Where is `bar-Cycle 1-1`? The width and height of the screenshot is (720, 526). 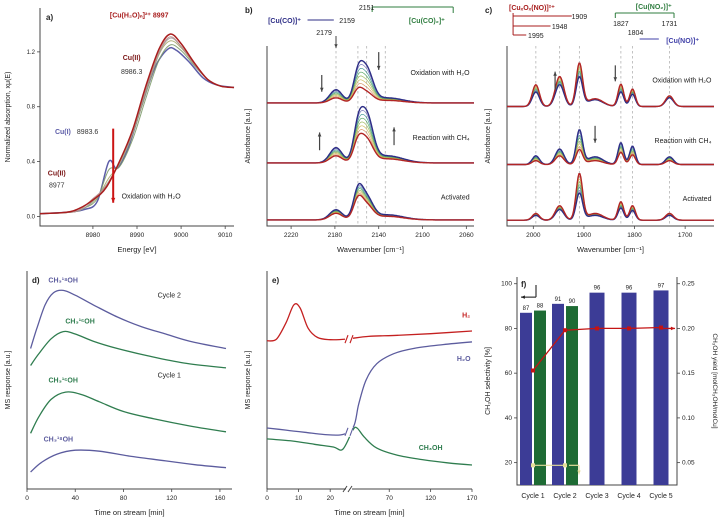
bar-Cycle 1-1 is located at coordinates (540, 397).